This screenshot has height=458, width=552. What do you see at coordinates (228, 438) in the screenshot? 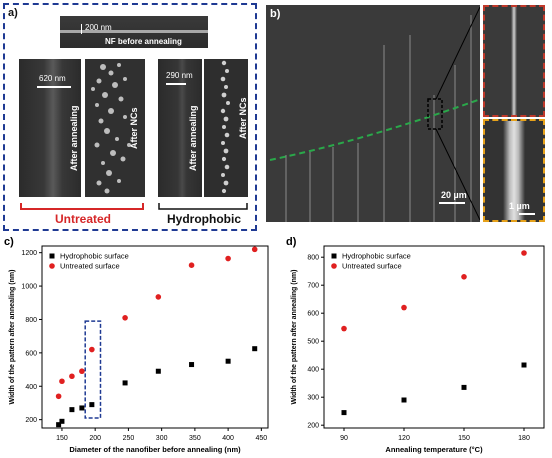
I see `x-tick-label: 400` at bounding box center [228, 438].